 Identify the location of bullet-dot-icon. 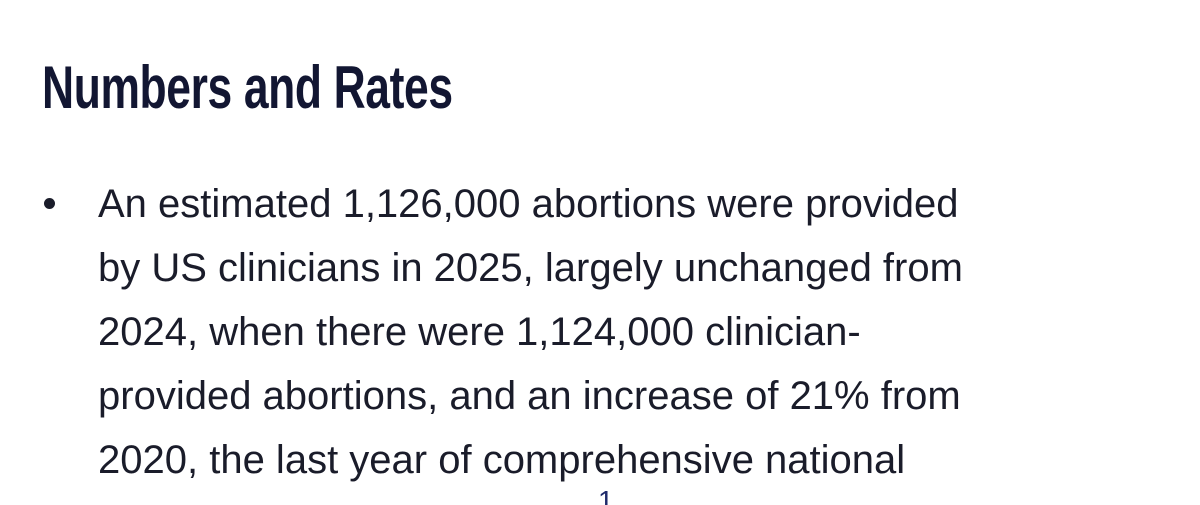
(49, 203).